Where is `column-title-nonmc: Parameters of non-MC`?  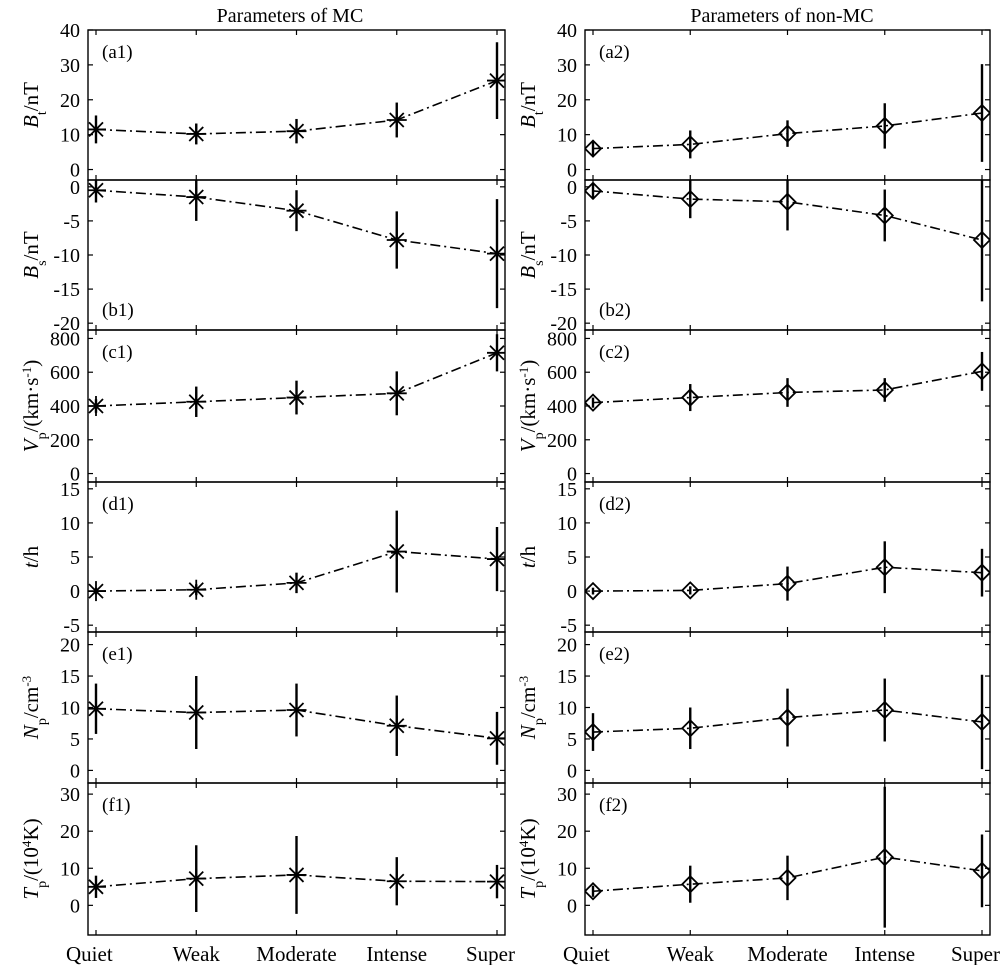 column-title-nonmc: Parameters of non-MC is located at coordinates (781, 16).